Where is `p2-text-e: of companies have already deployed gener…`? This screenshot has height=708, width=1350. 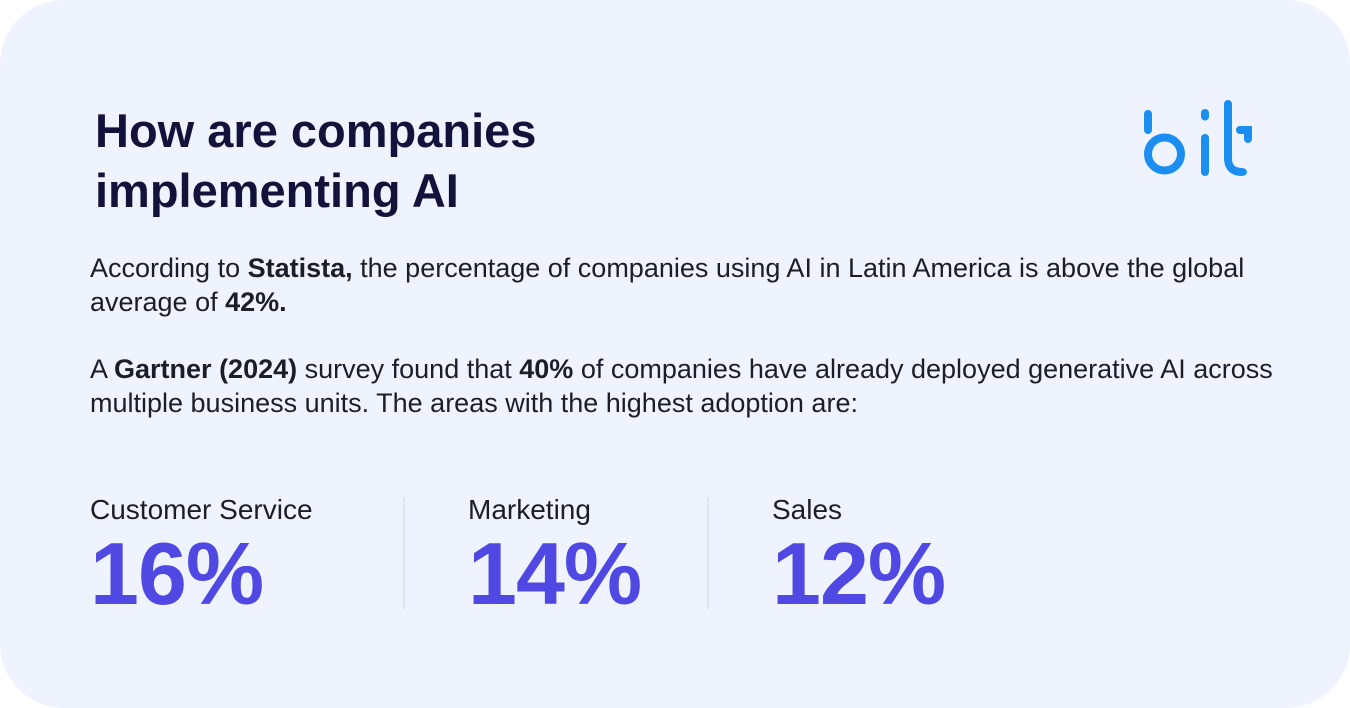 p2-text-e: of companies have already deployed gener… is located at coordinates (681, 386).